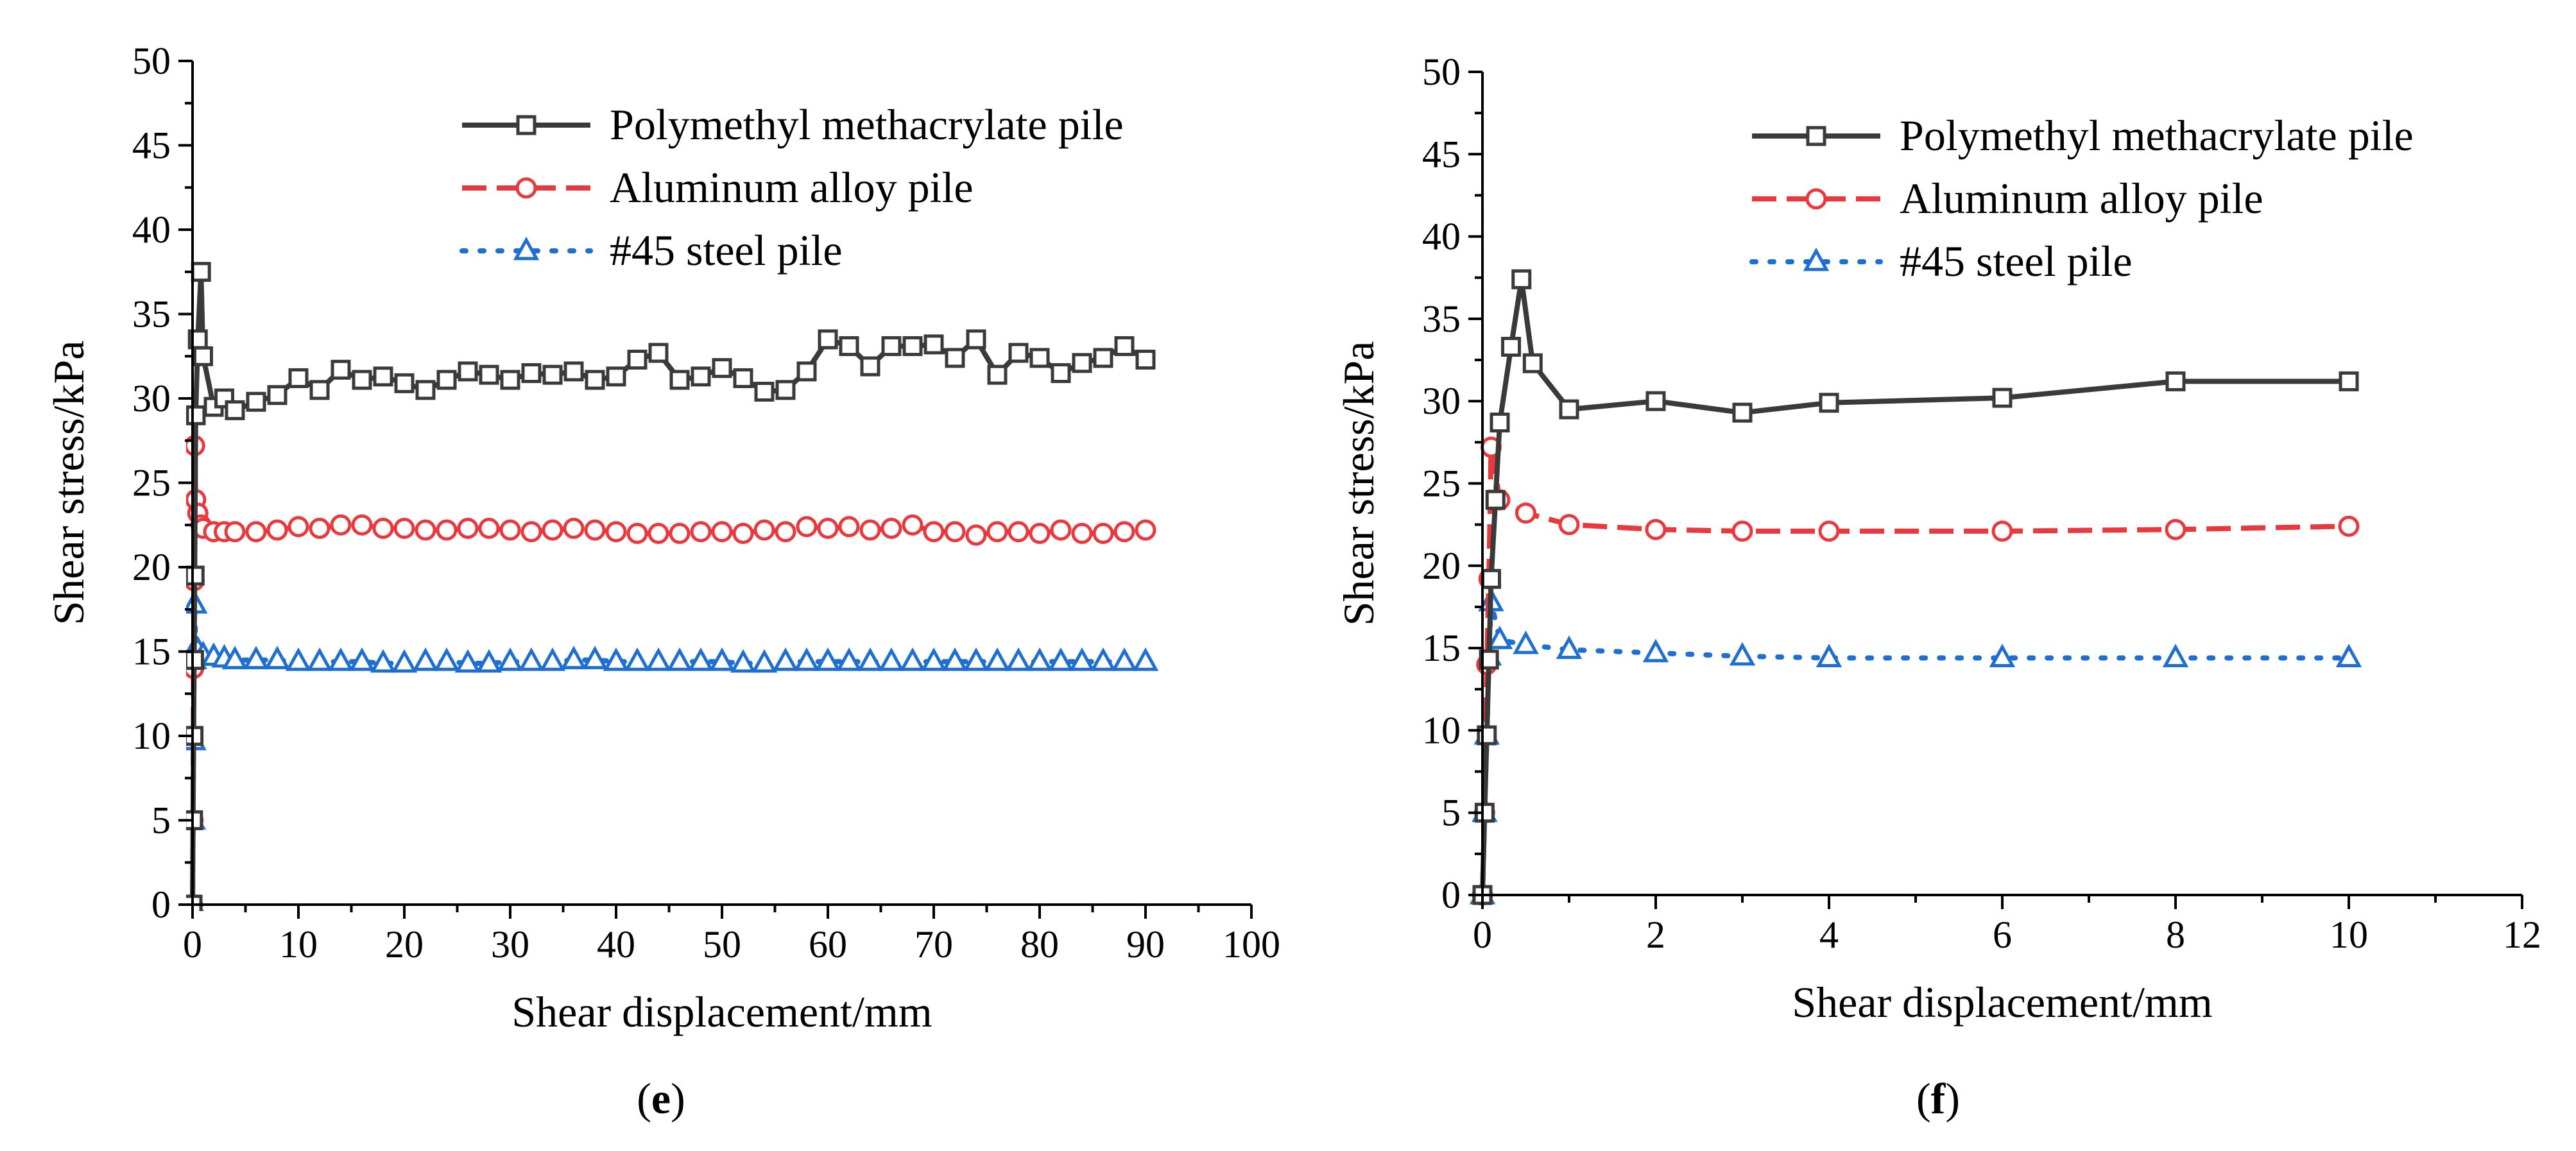 The width and height of the screenshot is (2576, 1151). Describe the element at coordinates (1251, 944) in the screenshot. I see `x-tick-label: 100` at that location.